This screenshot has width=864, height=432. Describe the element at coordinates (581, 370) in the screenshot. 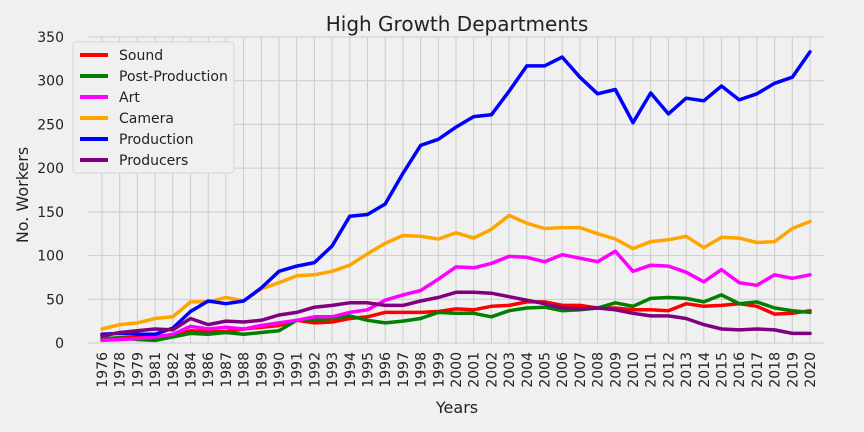

I see `x-tick-label: 2007` at that location.